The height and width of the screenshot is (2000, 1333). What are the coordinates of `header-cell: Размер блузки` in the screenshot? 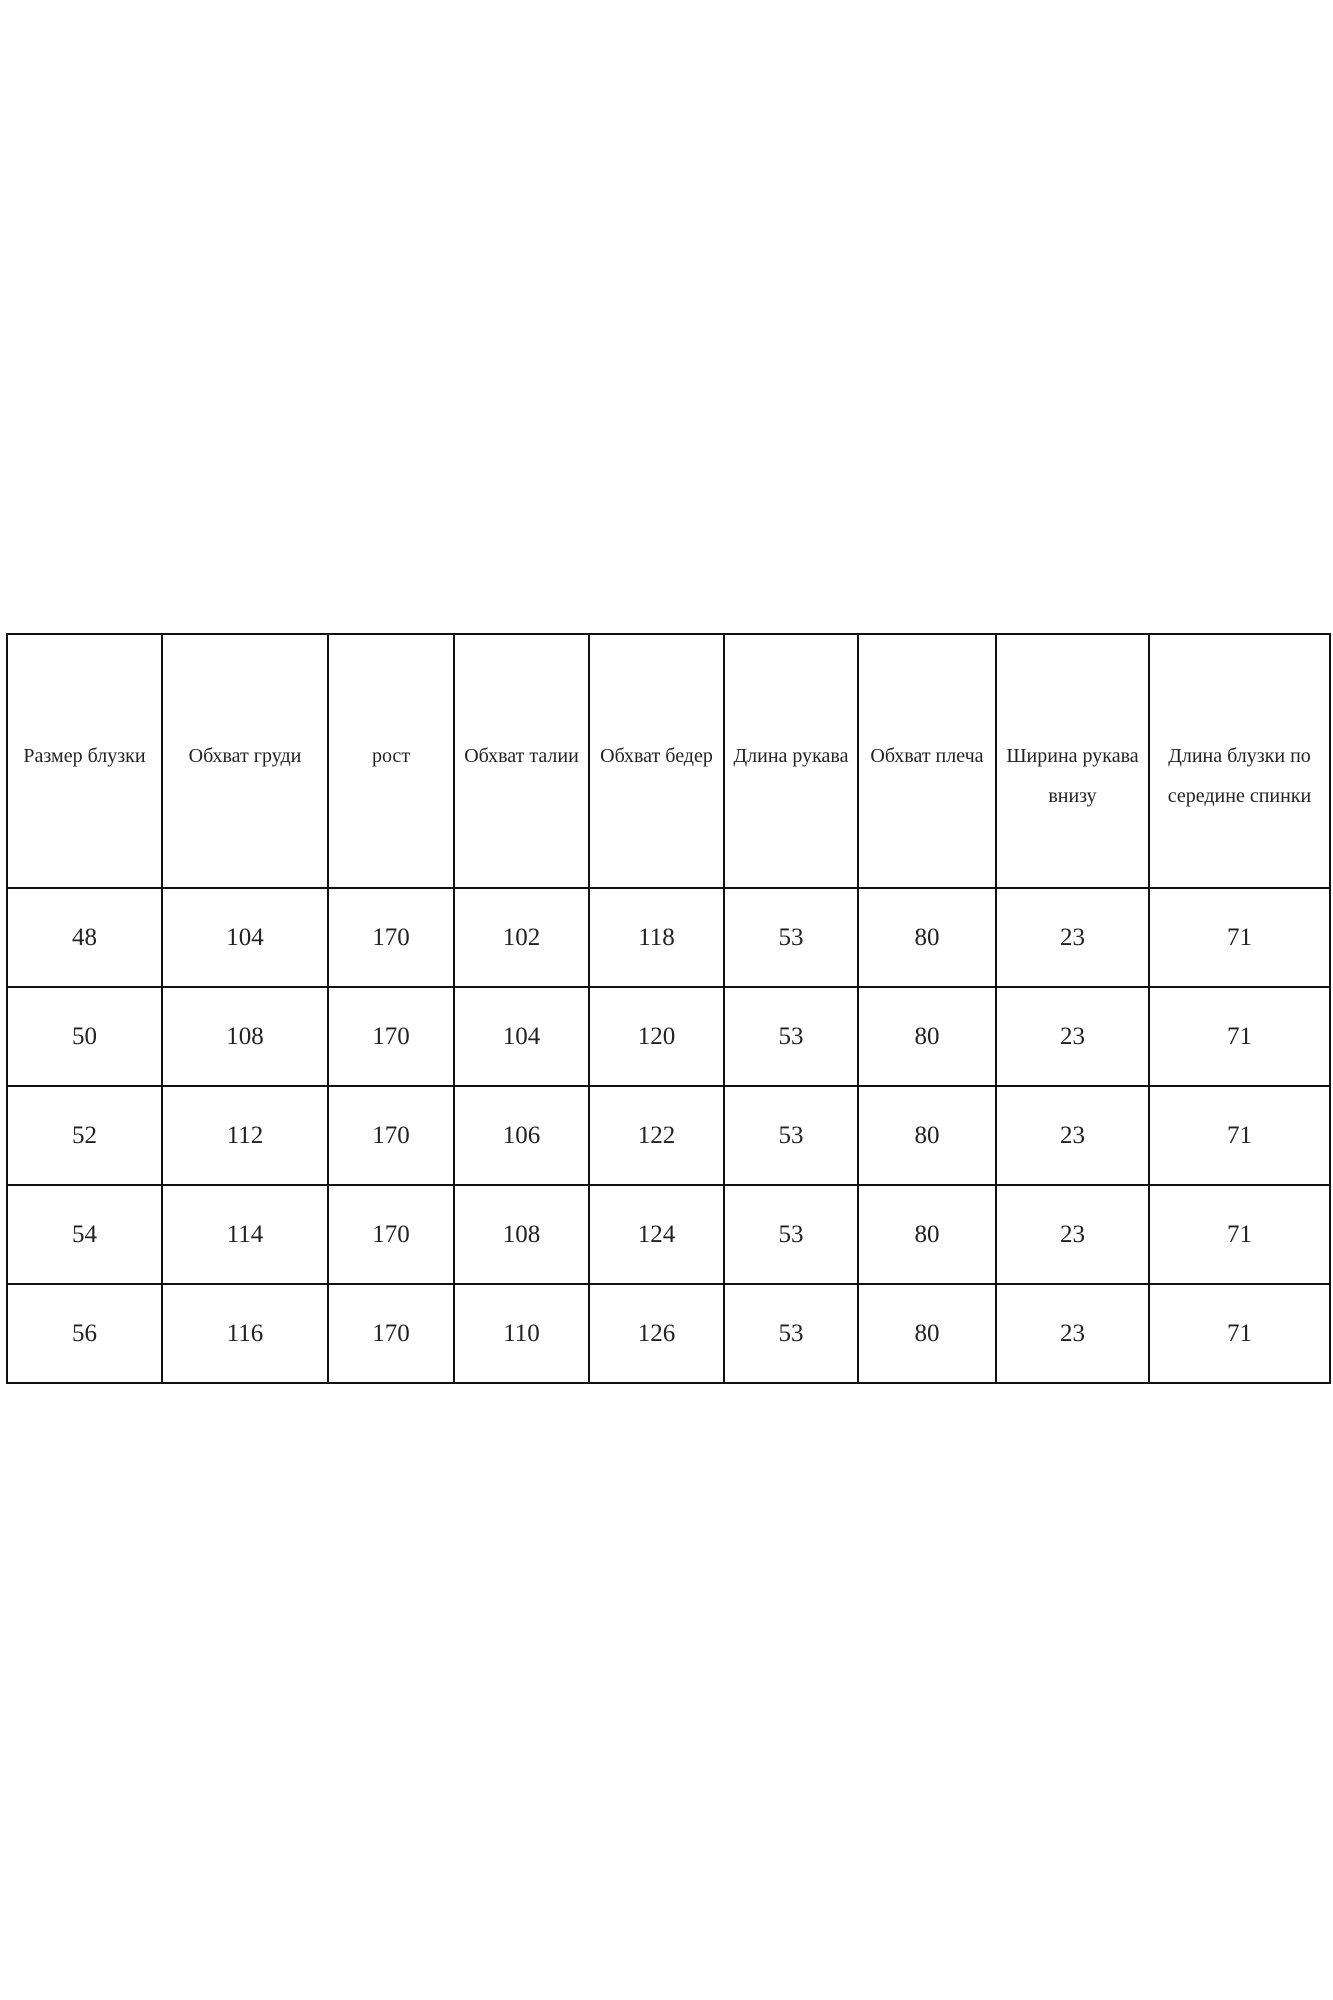 It's located at (84, 761).